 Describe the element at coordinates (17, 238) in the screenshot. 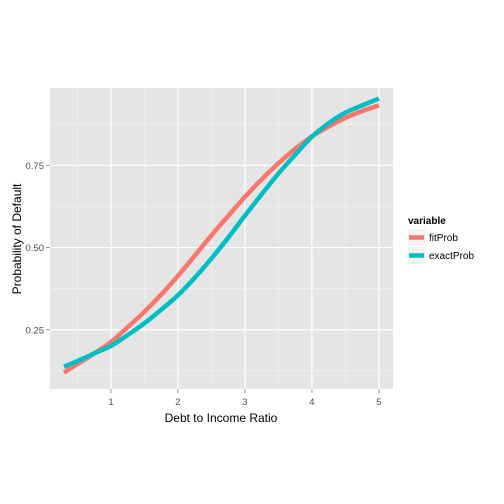

I see `y-axis-title: Probability of Default` at that location.